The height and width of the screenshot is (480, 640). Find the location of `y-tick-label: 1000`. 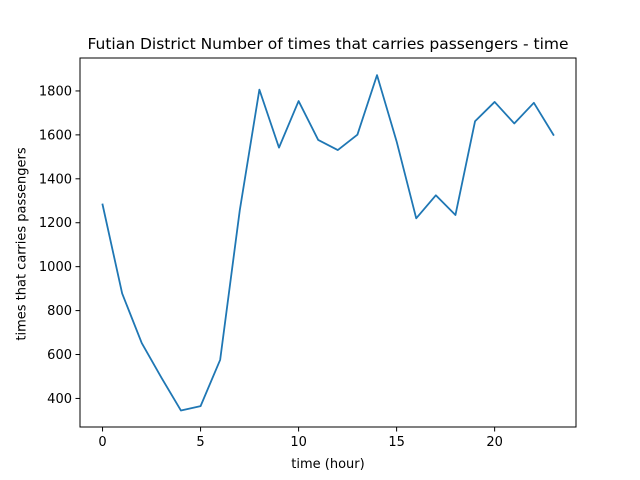

y-tick-label: 1000 is located at coordinates (55, 267).